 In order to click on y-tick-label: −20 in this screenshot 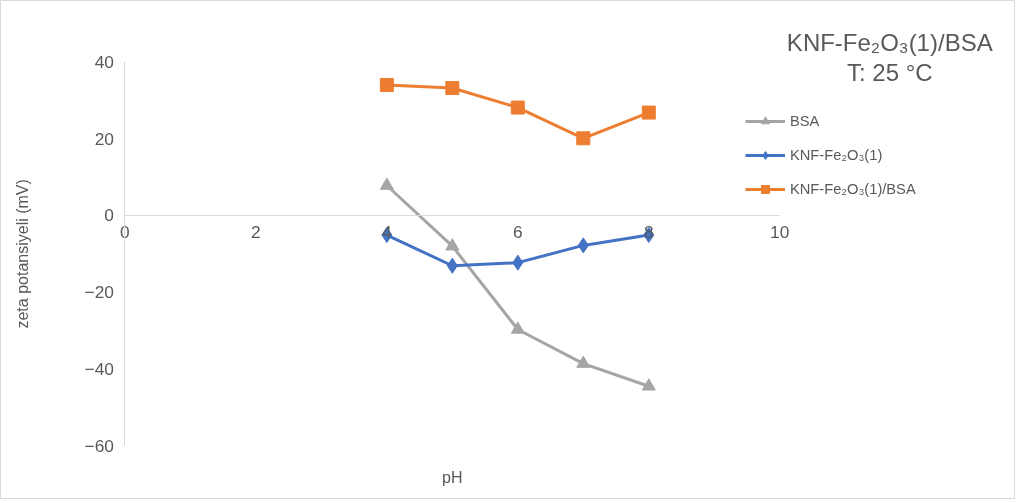, I will do `click(99, 292)`.